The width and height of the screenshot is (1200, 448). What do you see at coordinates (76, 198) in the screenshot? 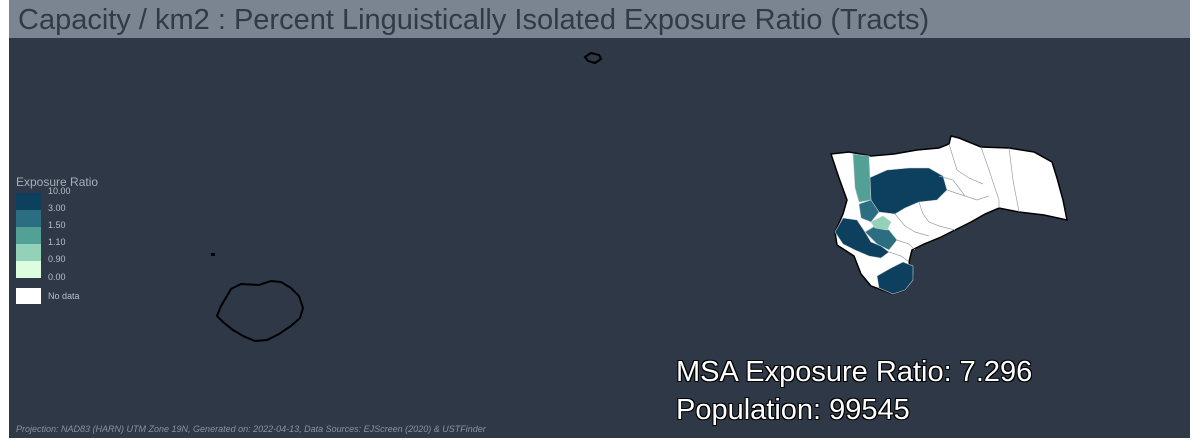
I see `legend-class-1: 10.00` at bounding box center [76, 198].